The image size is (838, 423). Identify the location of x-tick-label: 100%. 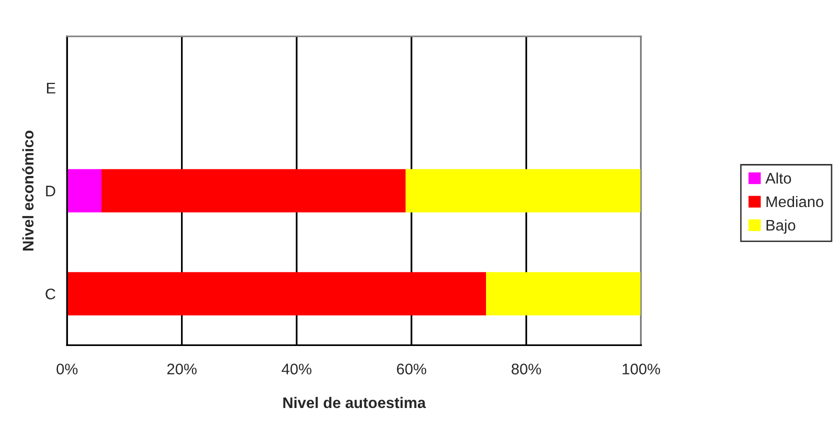
(641, 369).